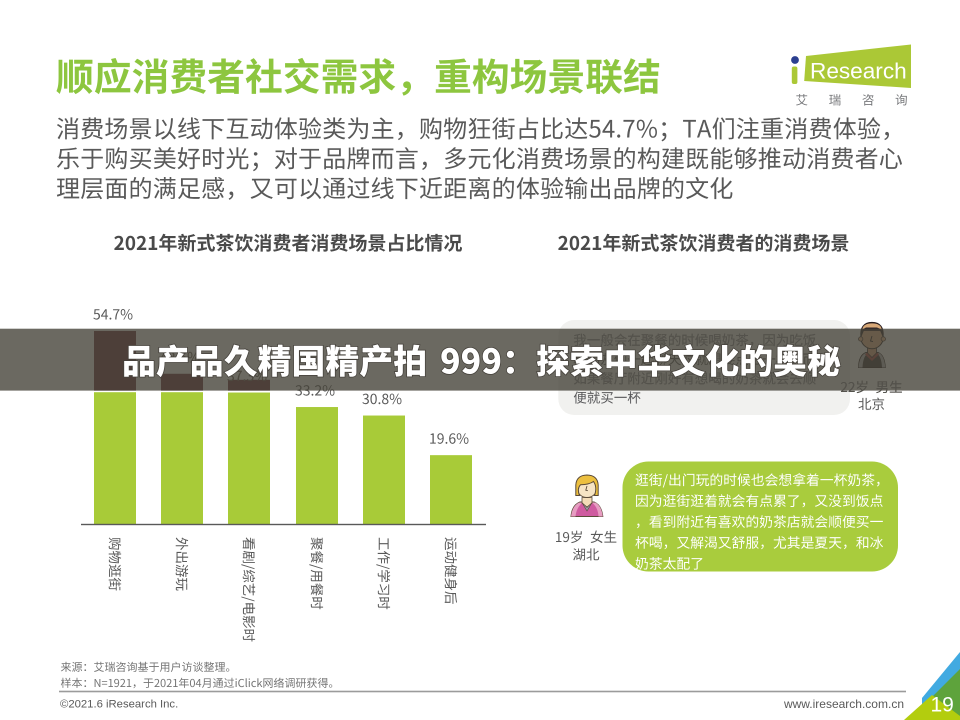  Describe the element at coordinates (843, 704) in the screenshot. I see `svg-text: www.iresearch.com.cn` at that location.